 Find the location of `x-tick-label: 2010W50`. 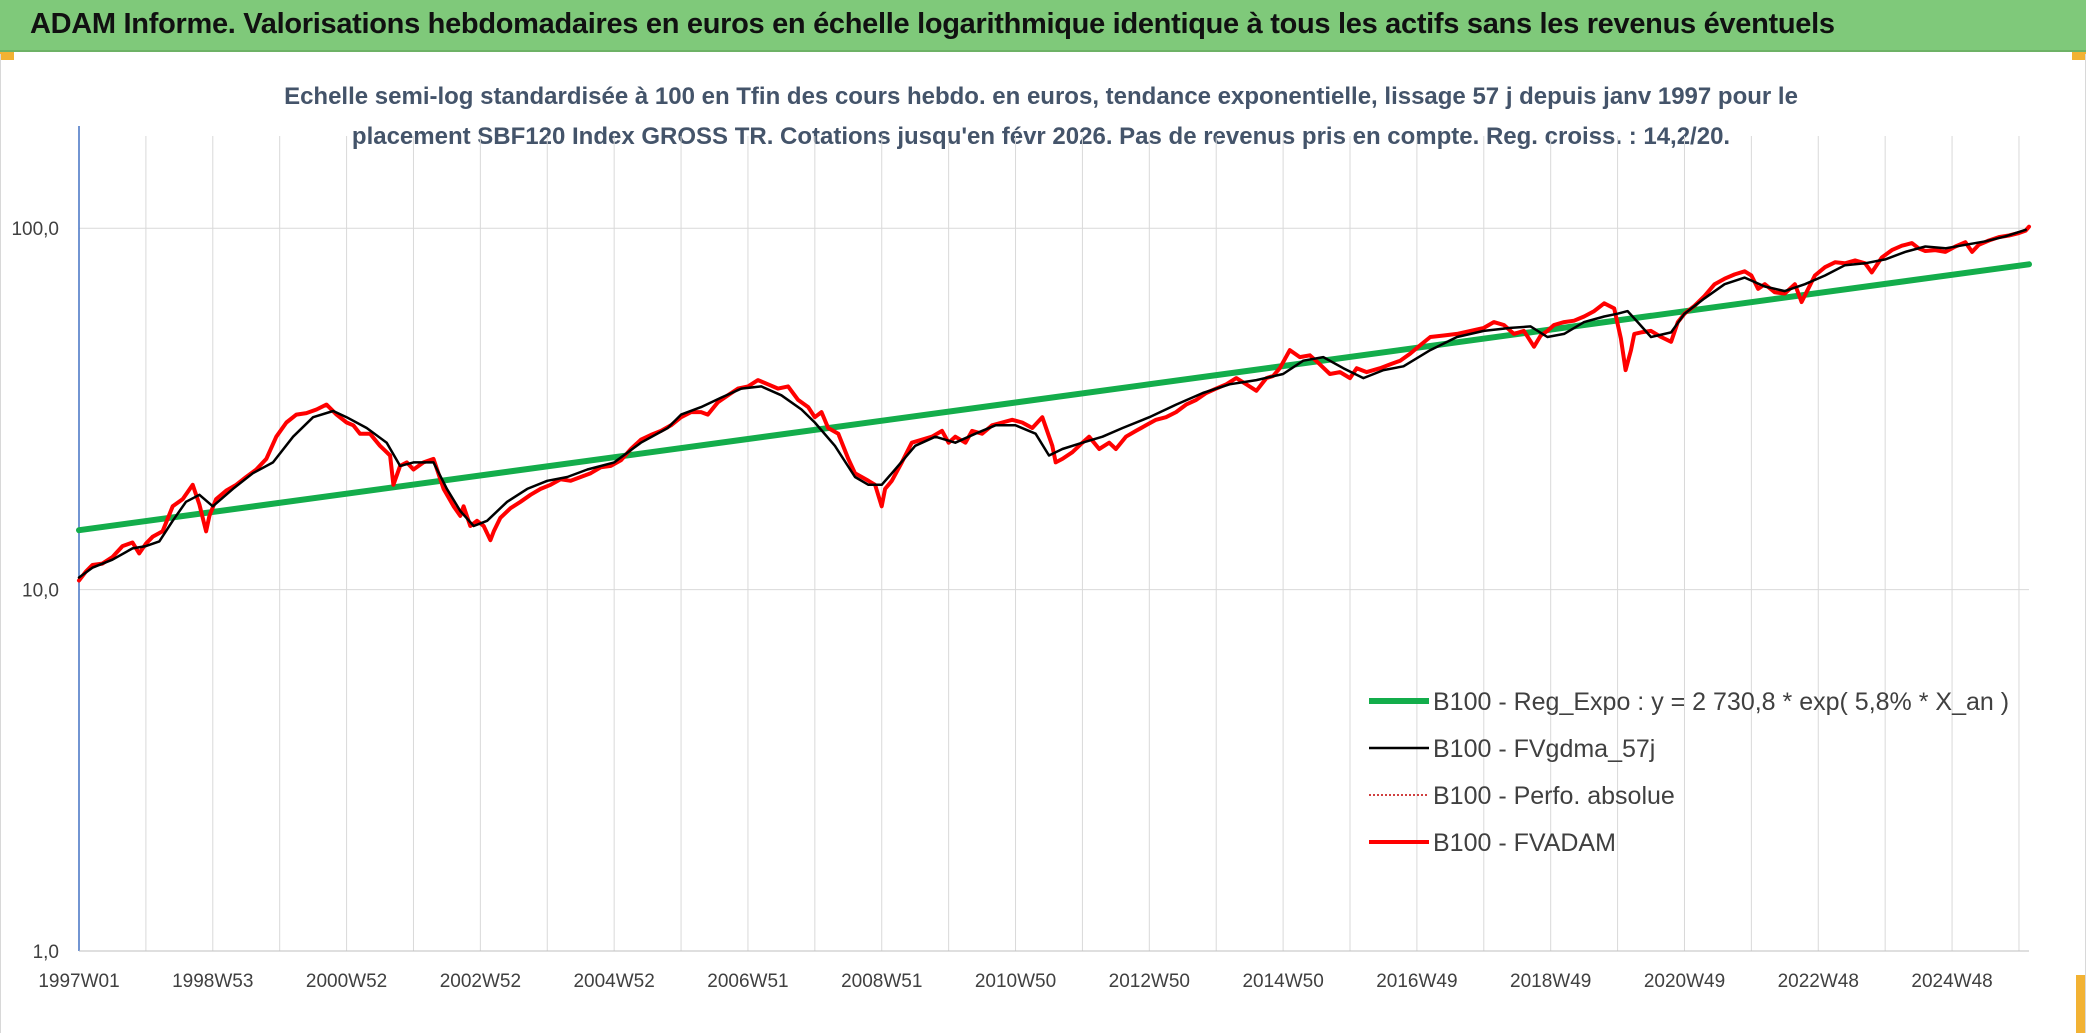

x-tick-label: 2010W50 is located at coordinates (1015, 981).